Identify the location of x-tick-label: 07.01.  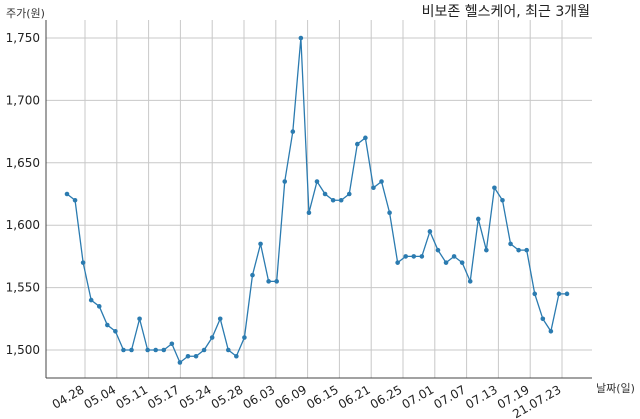
(418, 396).